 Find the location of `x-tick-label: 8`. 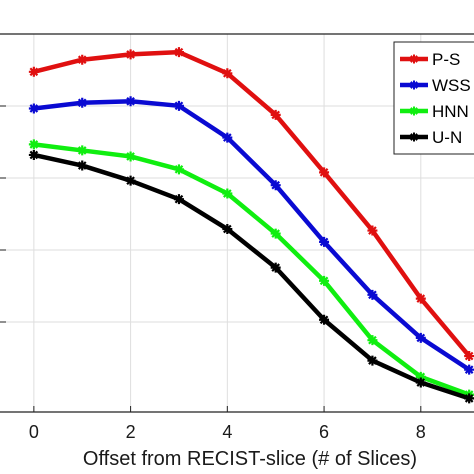

x-tick-label: 8 is located at coordinates (421, 432).